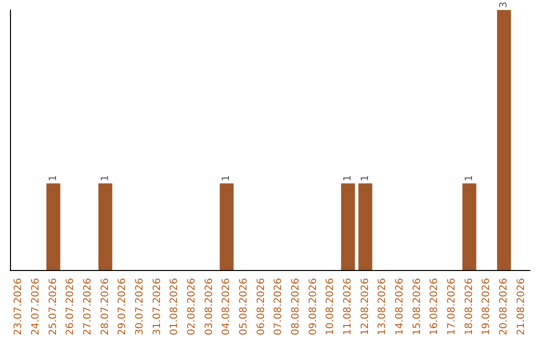 The image size is (540, 340). I want to click on x-tick-label: 10.08.2026, so click(330, 307).